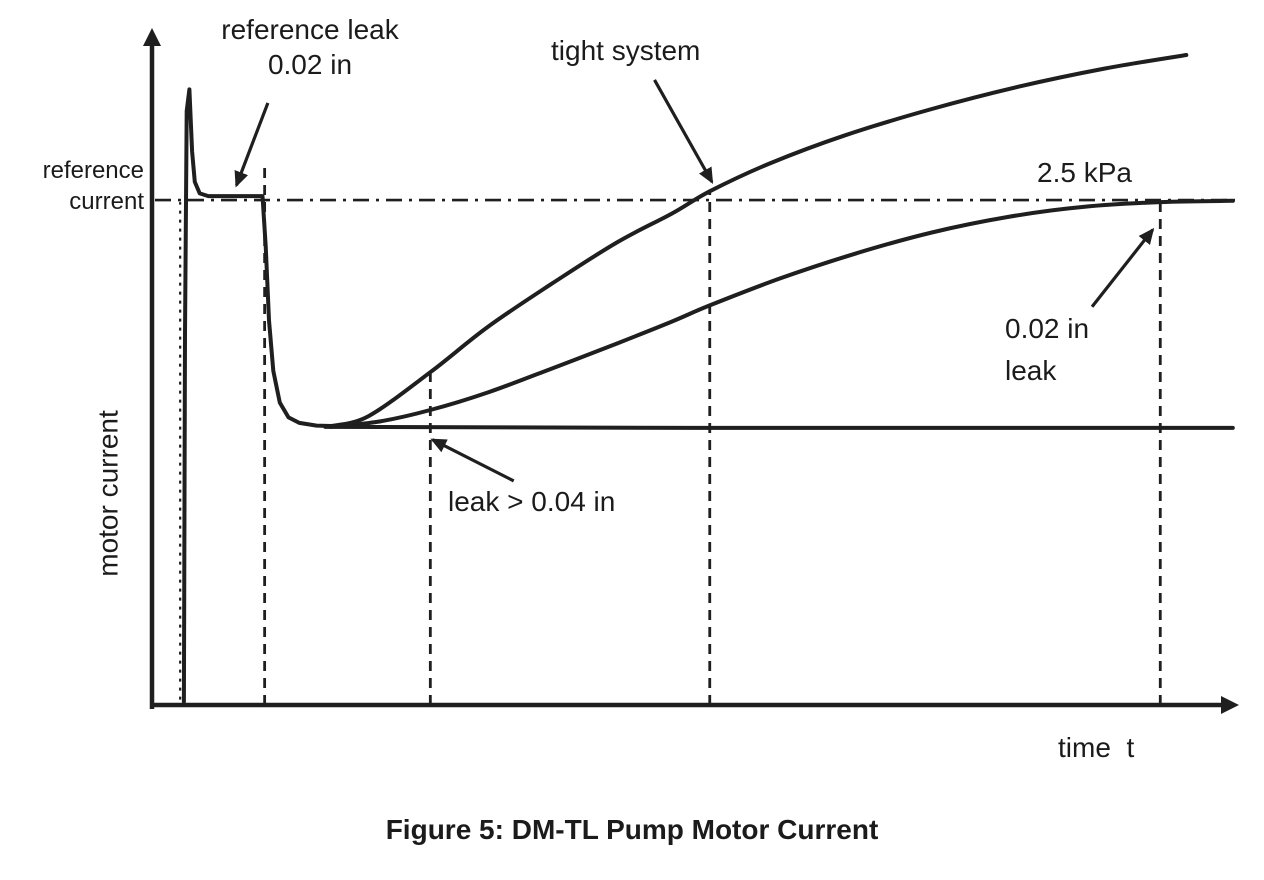  What do you see at coordinates (152, 37) in the screenshot?
I see `y-axis-arrowhead` at bounding box center [152, 37].